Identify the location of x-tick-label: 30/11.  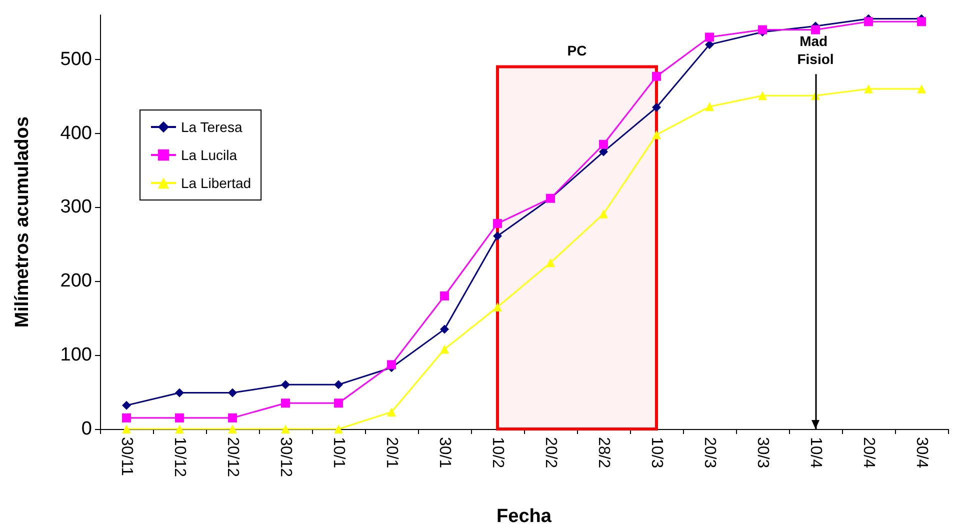
(126, 456).